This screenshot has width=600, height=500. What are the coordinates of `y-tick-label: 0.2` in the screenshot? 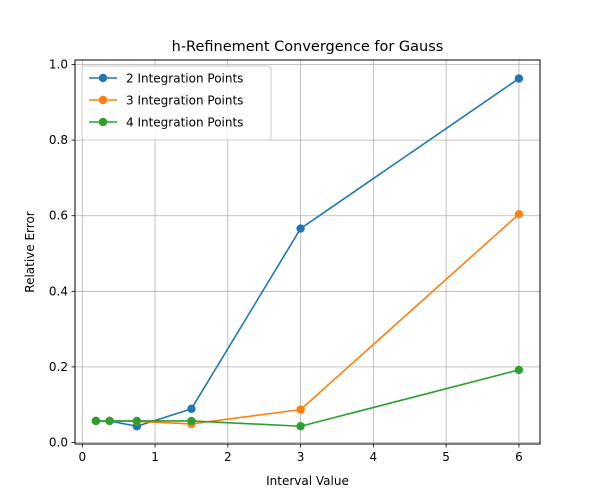 It's located at (58, 367).